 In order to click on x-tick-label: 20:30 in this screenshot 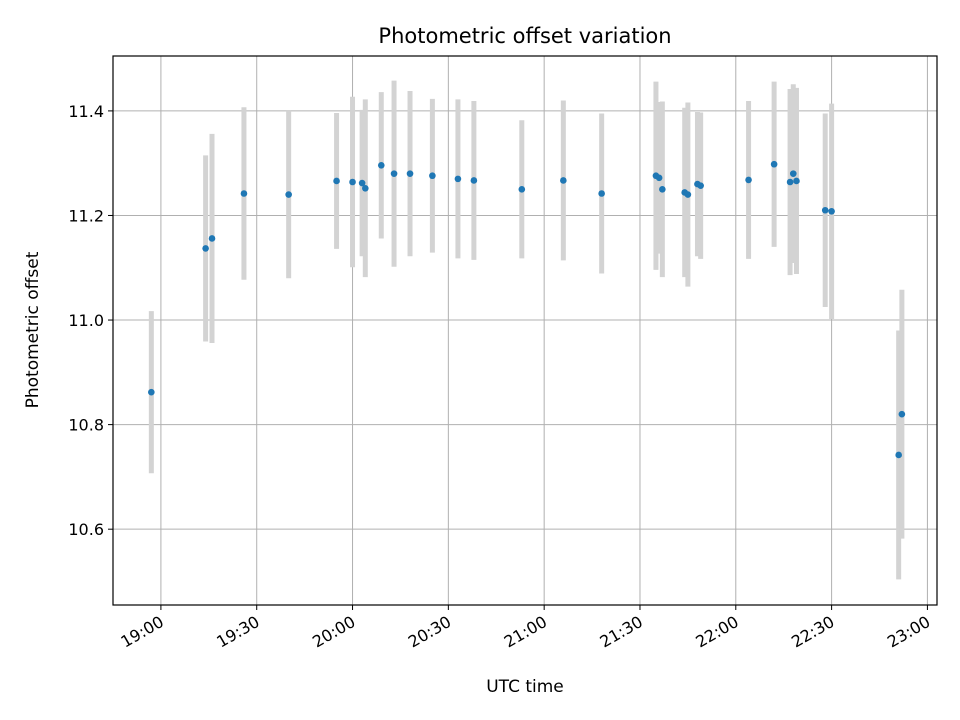, I will do `click(429, 632)`.